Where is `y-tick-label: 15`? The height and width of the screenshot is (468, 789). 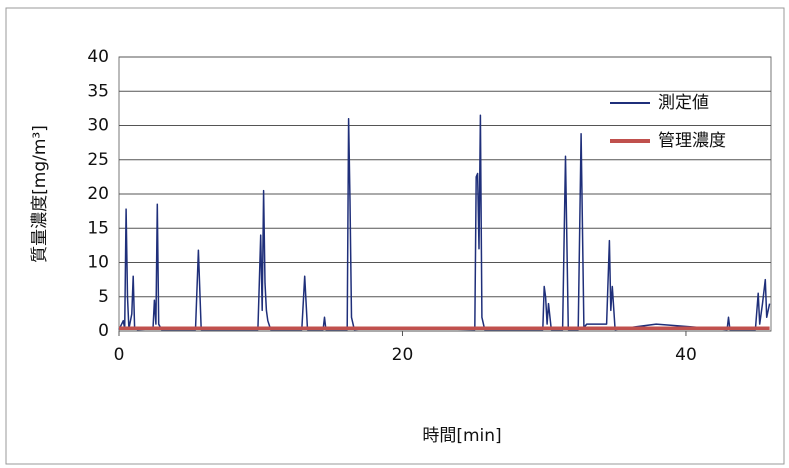
y-tick-label: 15 is located at coordinates (98, 228).